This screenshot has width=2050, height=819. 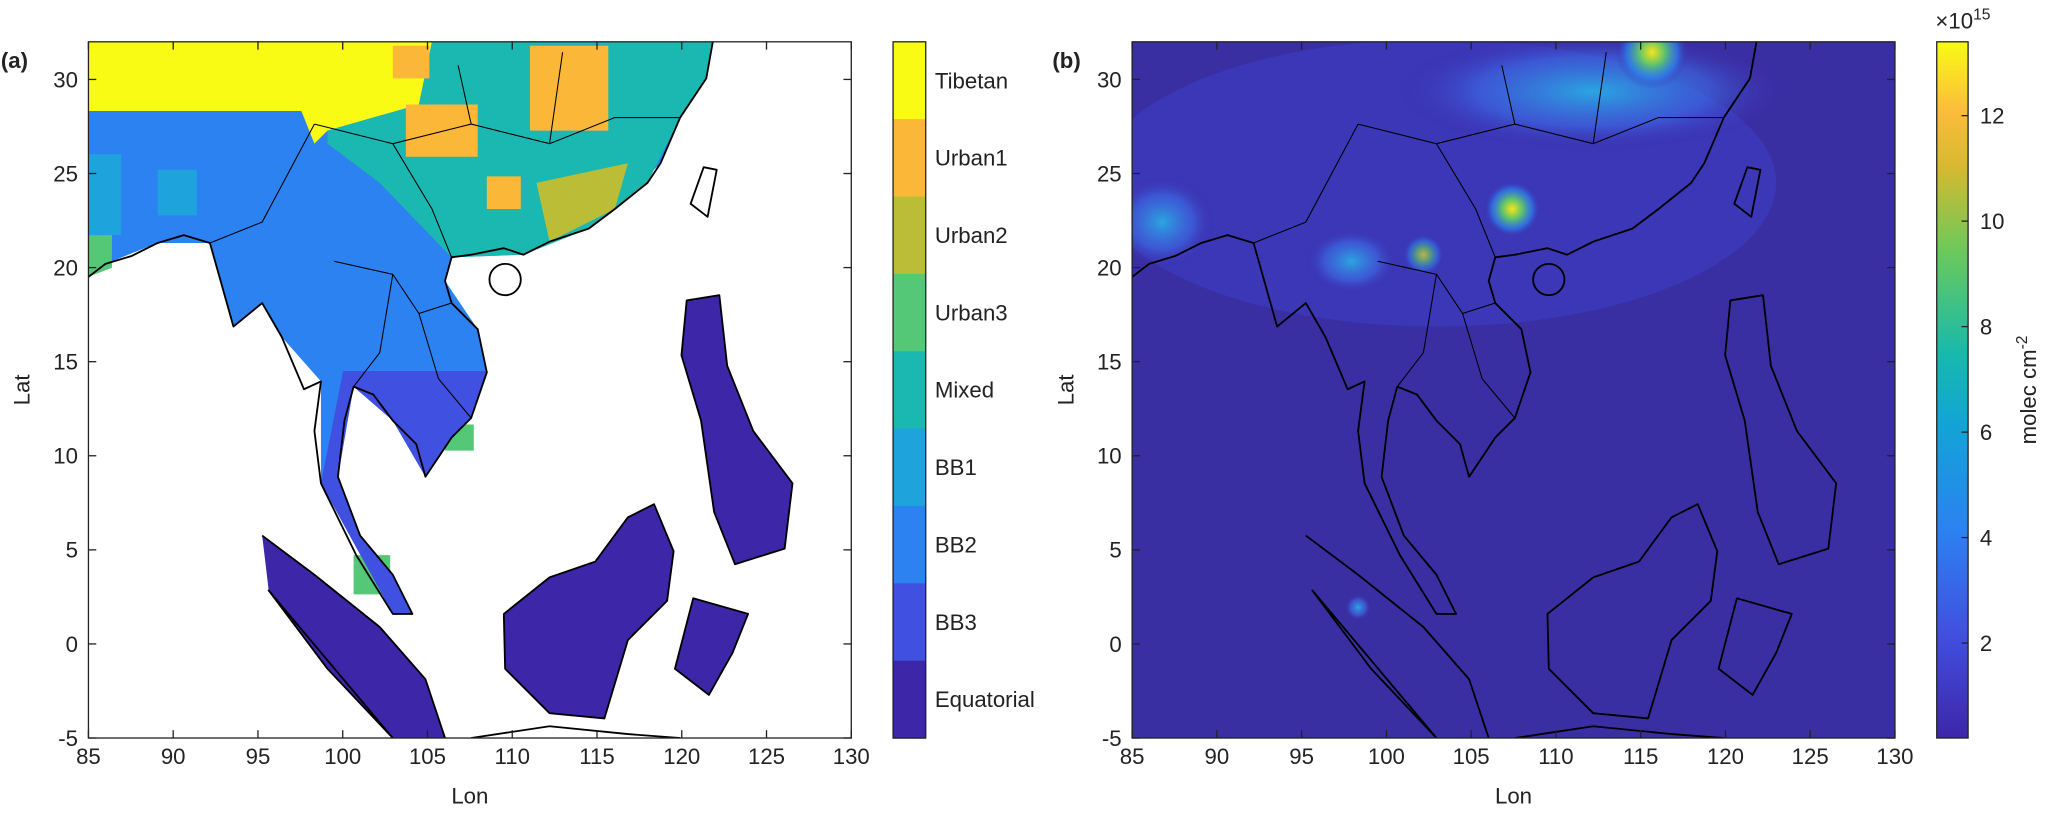 What do you see at coordinates (1986, 326) in the screenshot?
I see `colorbar-tick-label: 8` at bounding box center [1986, 326].